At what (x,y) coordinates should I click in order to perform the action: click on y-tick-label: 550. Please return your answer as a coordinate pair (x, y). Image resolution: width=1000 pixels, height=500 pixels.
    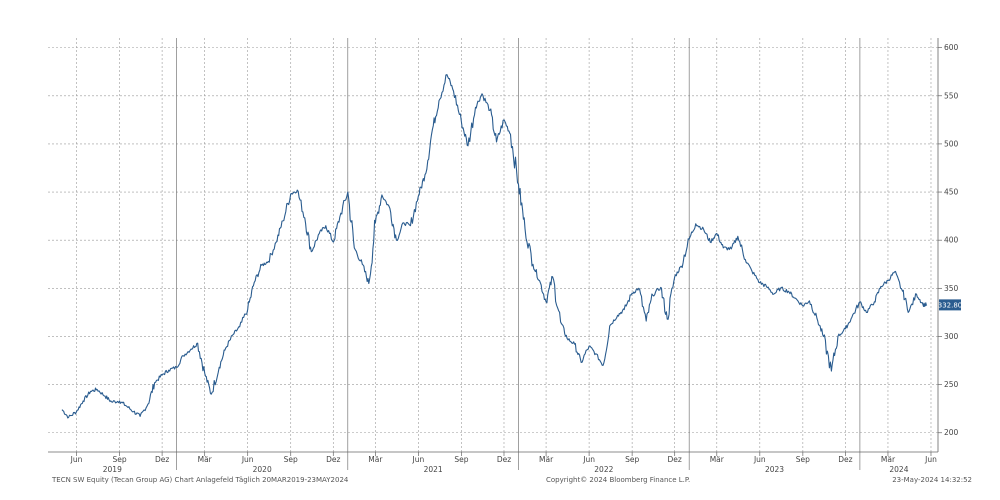
    Looking at the image, I should click on (951, 95).